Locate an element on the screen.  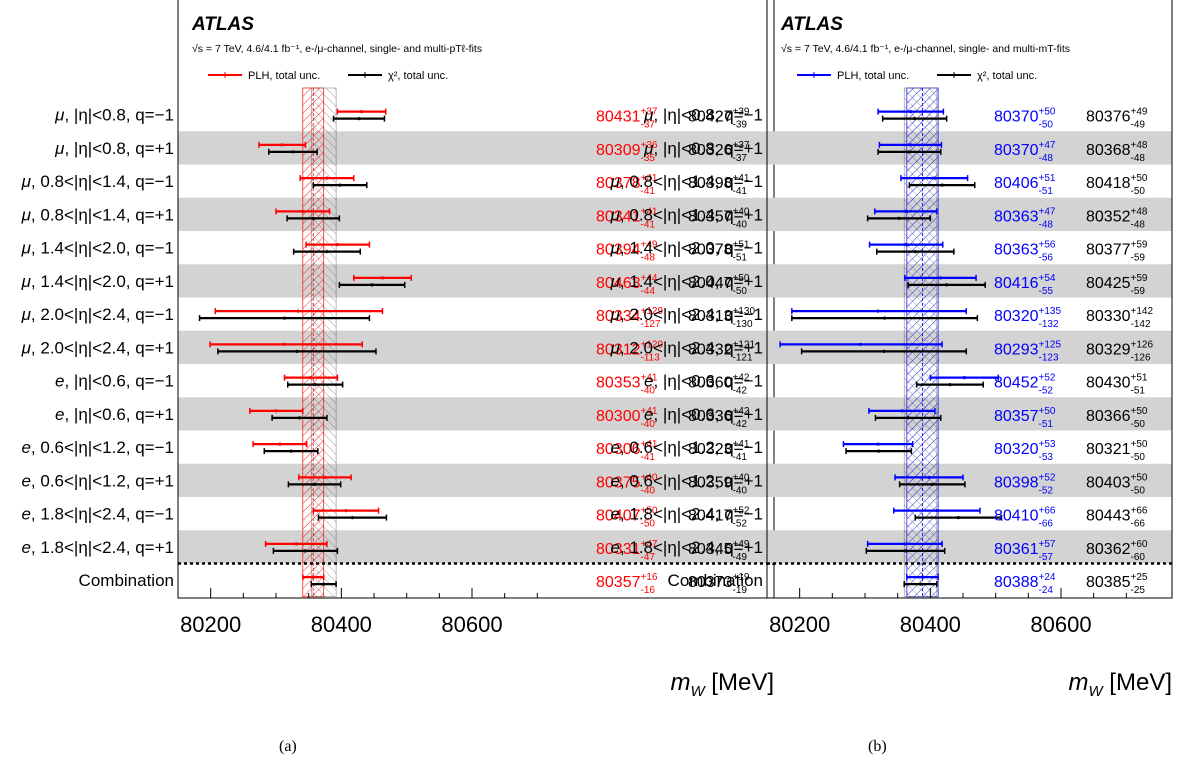
plh-value: 80361+57 -57 is located at coordinates (1025, 551).